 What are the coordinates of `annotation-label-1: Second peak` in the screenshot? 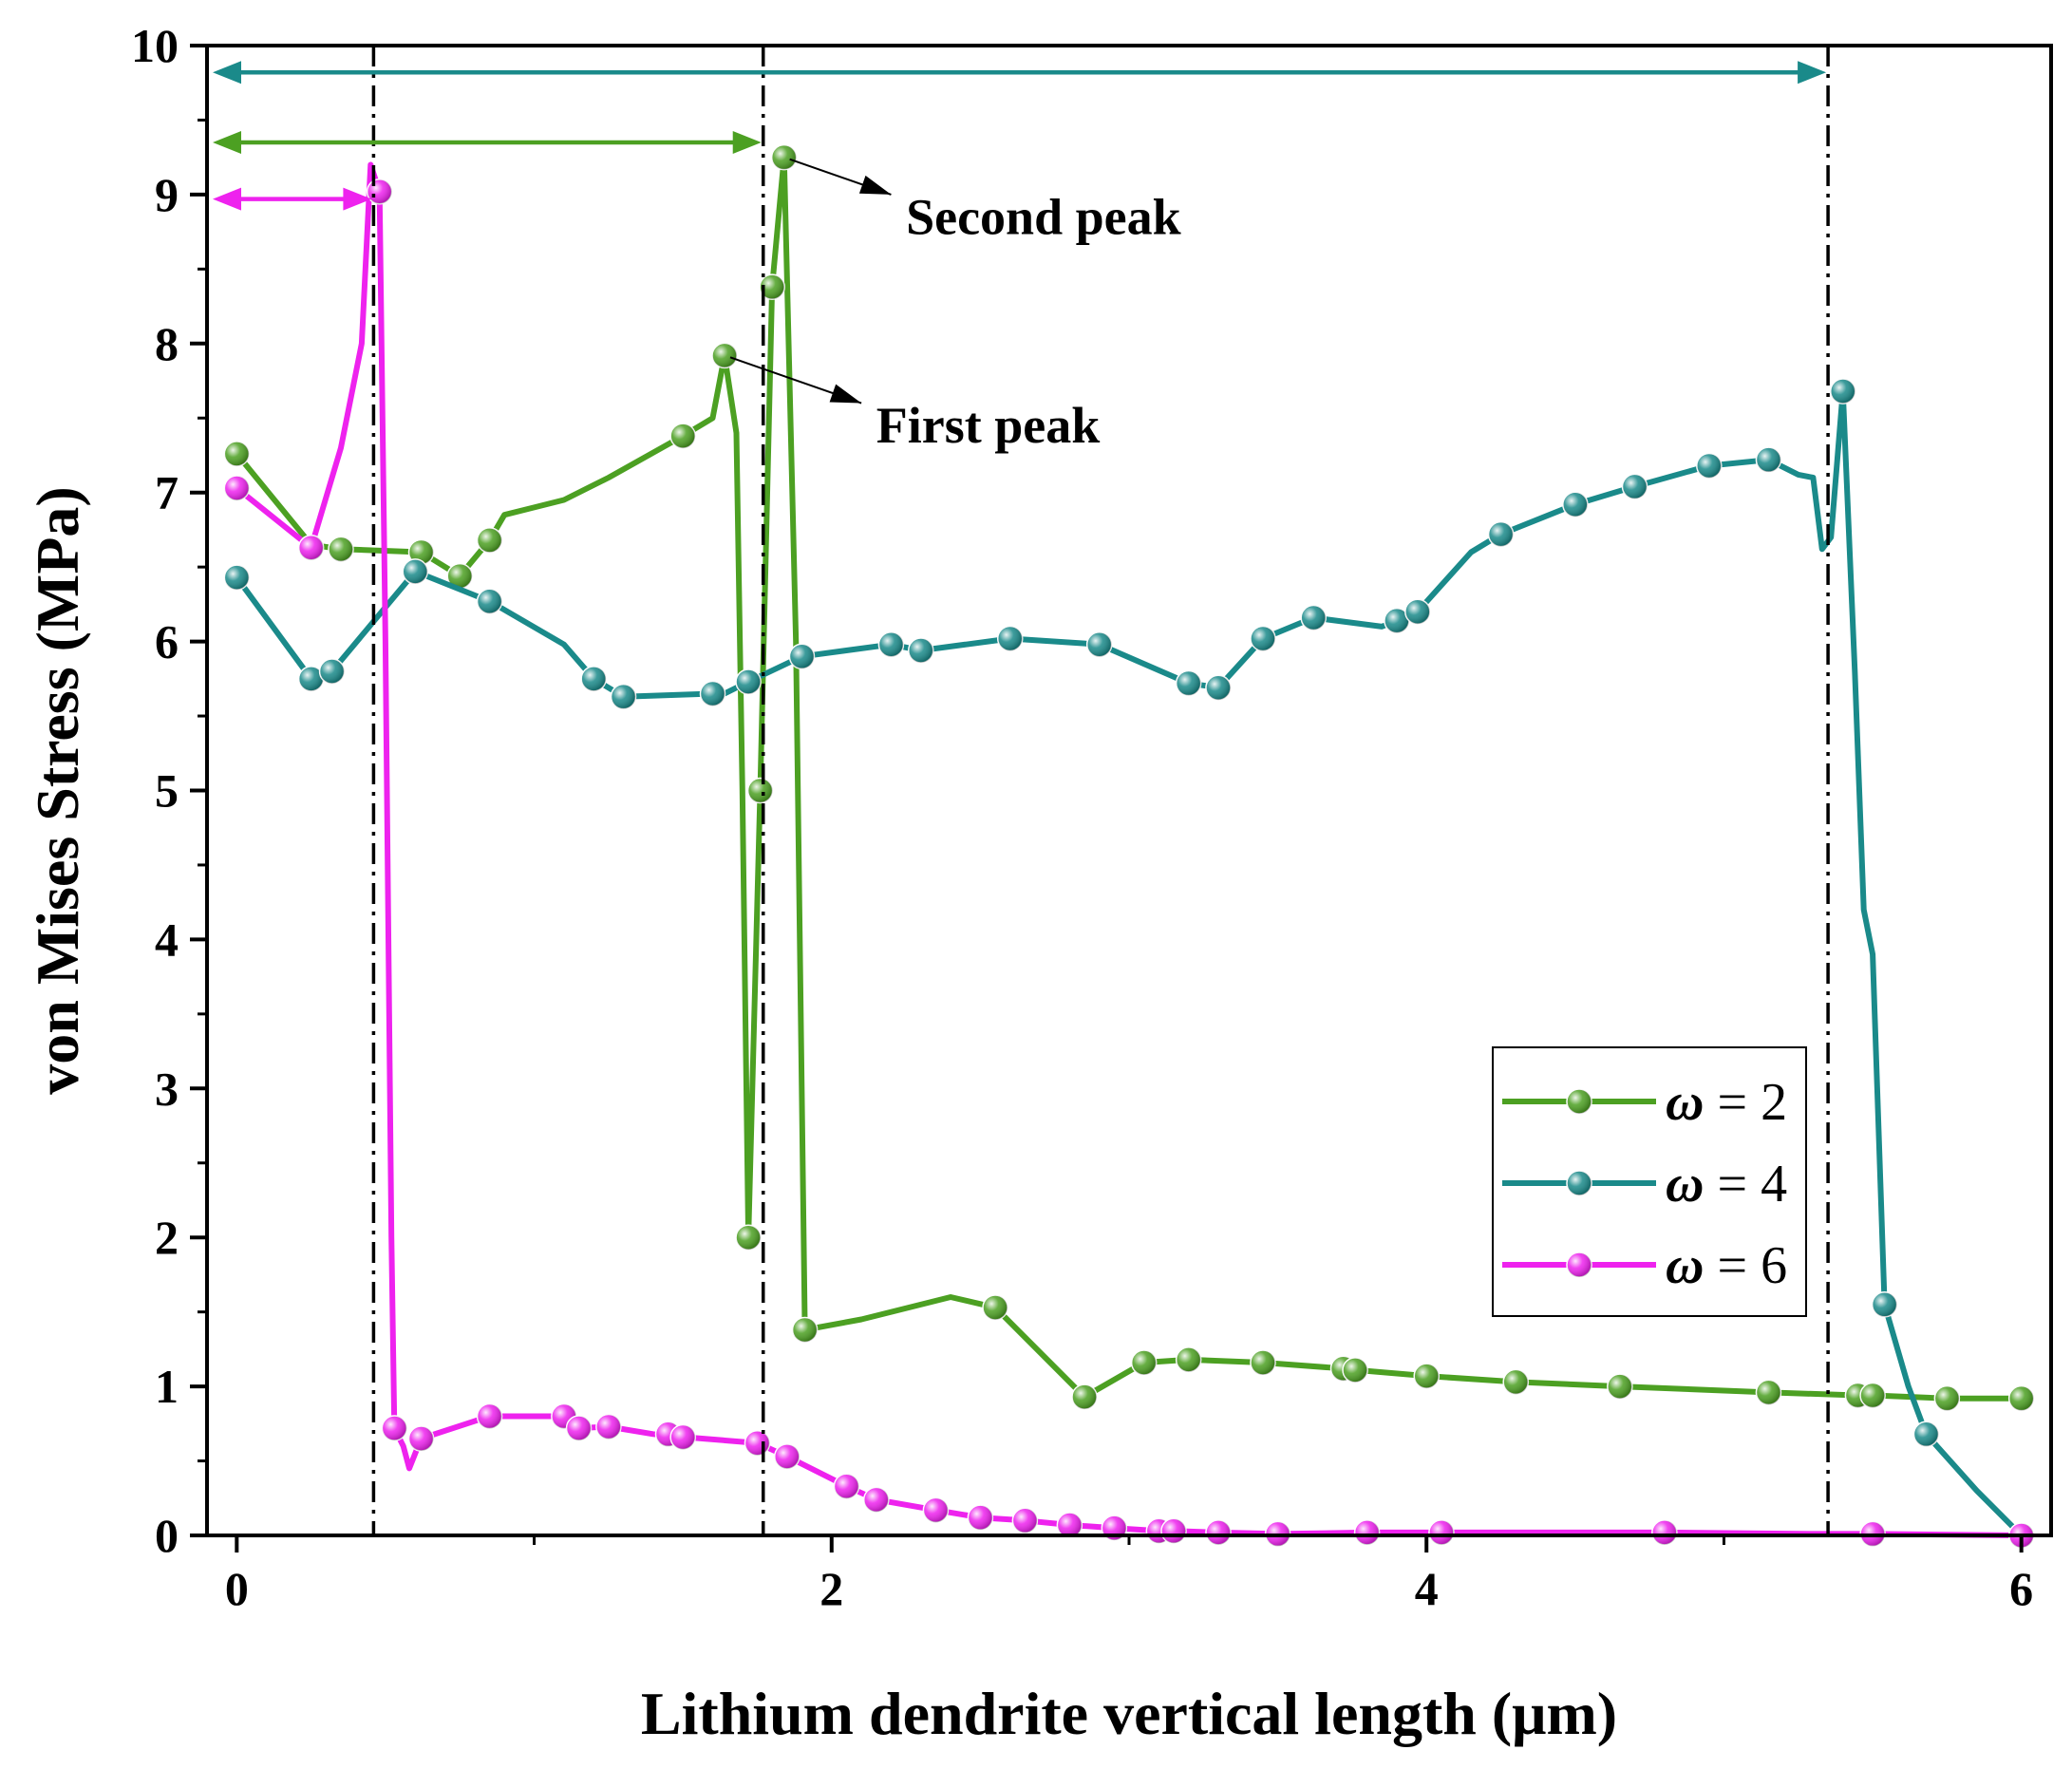 It's located at (1043, 216).